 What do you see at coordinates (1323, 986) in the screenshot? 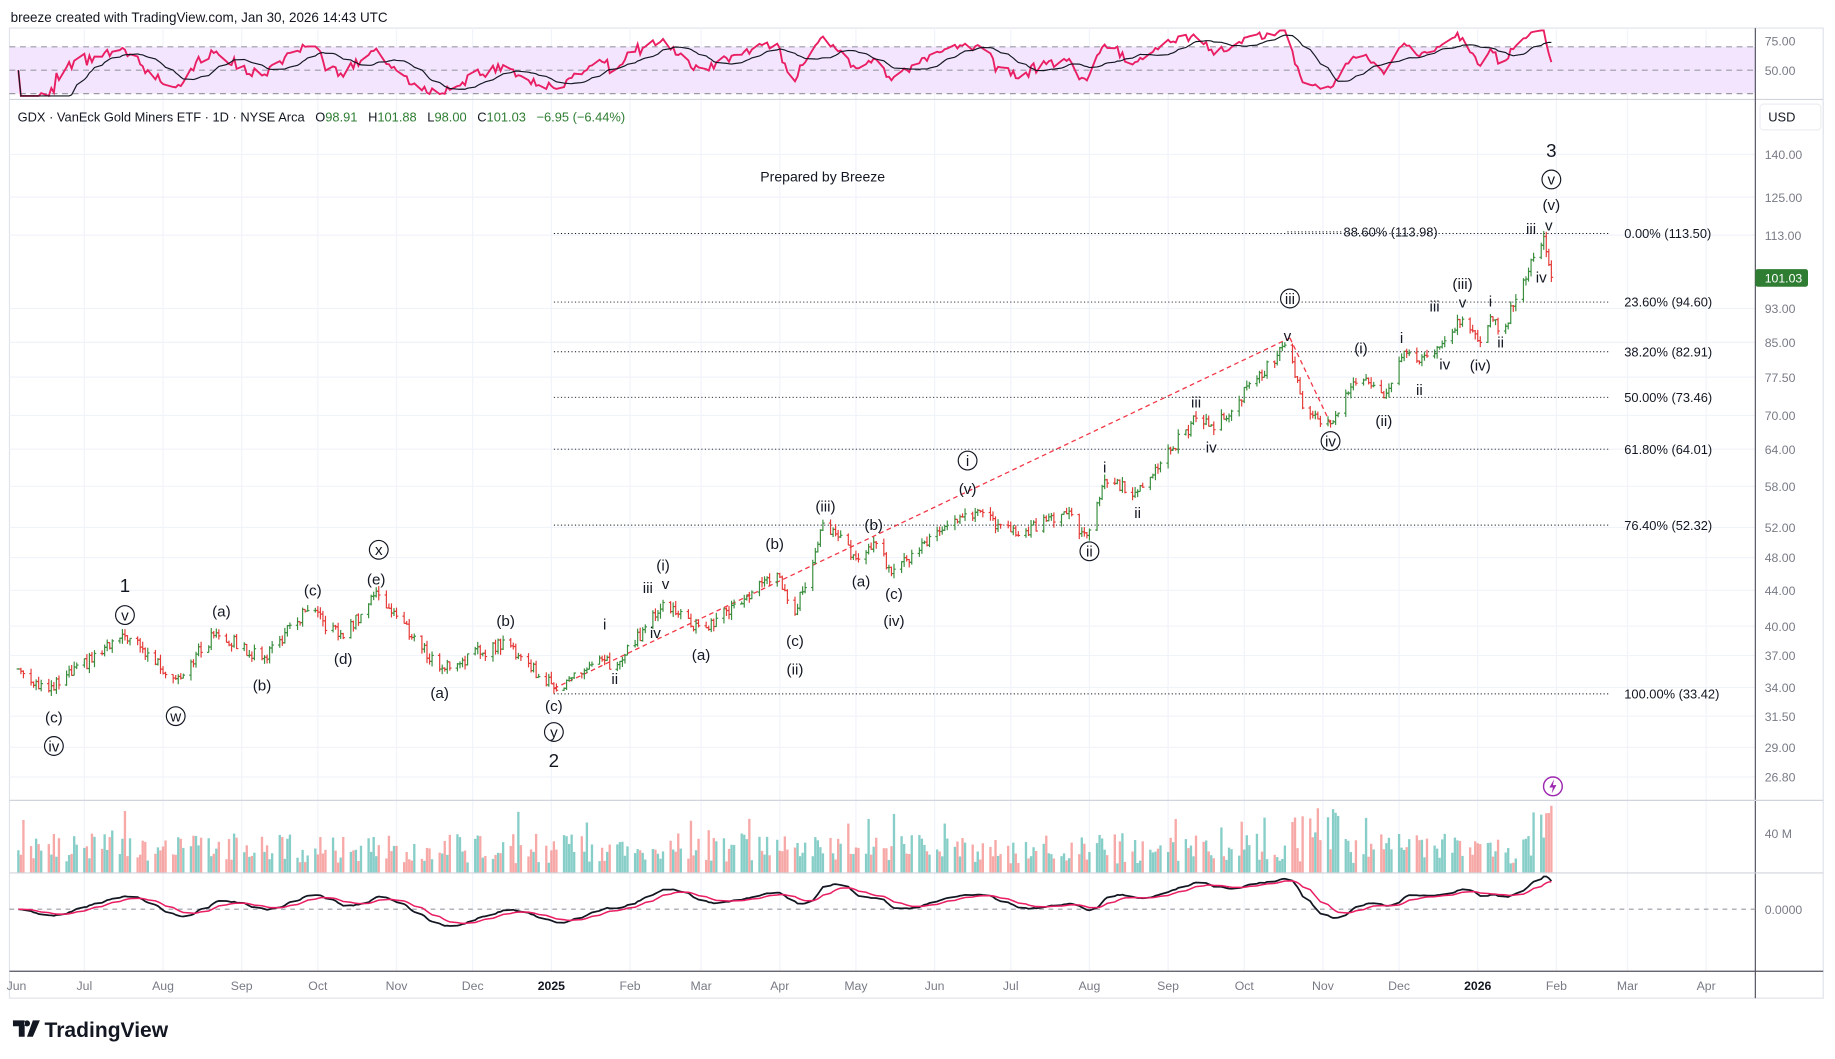
I see `time-label: Nov` at bounding box center [1323, 986].